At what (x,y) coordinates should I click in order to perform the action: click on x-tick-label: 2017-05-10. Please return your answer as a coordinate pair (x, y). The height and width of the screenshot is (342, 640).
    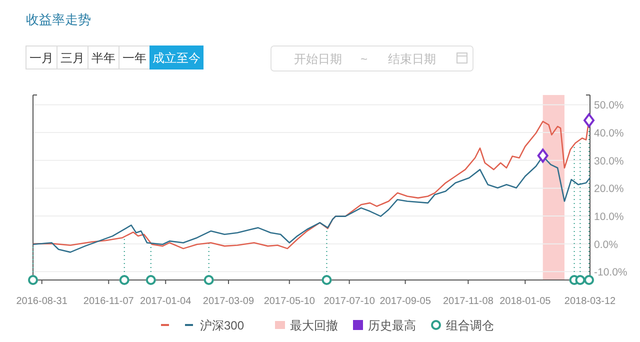
    Looking at the image, I should click on (290, 301).